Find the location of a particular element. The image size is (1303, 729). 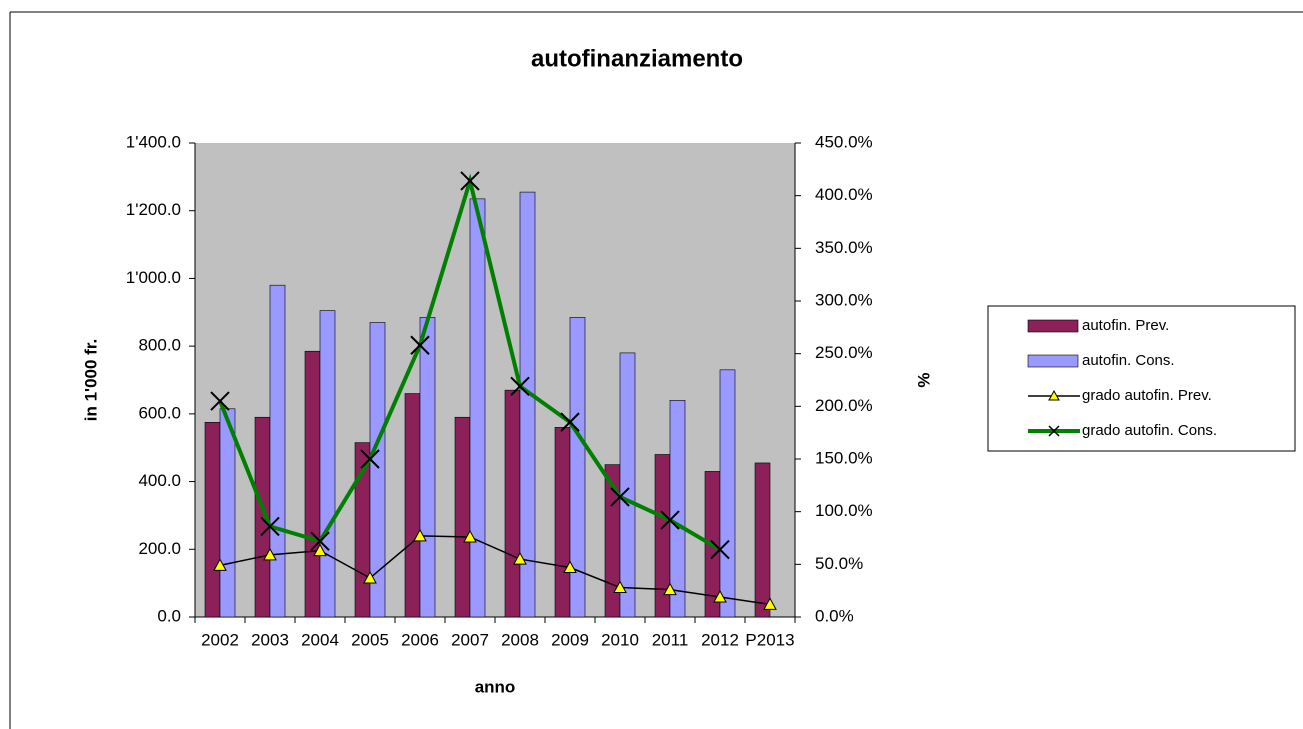

legend-label: autofin. Cons. is located at coordinates (1128, 360).